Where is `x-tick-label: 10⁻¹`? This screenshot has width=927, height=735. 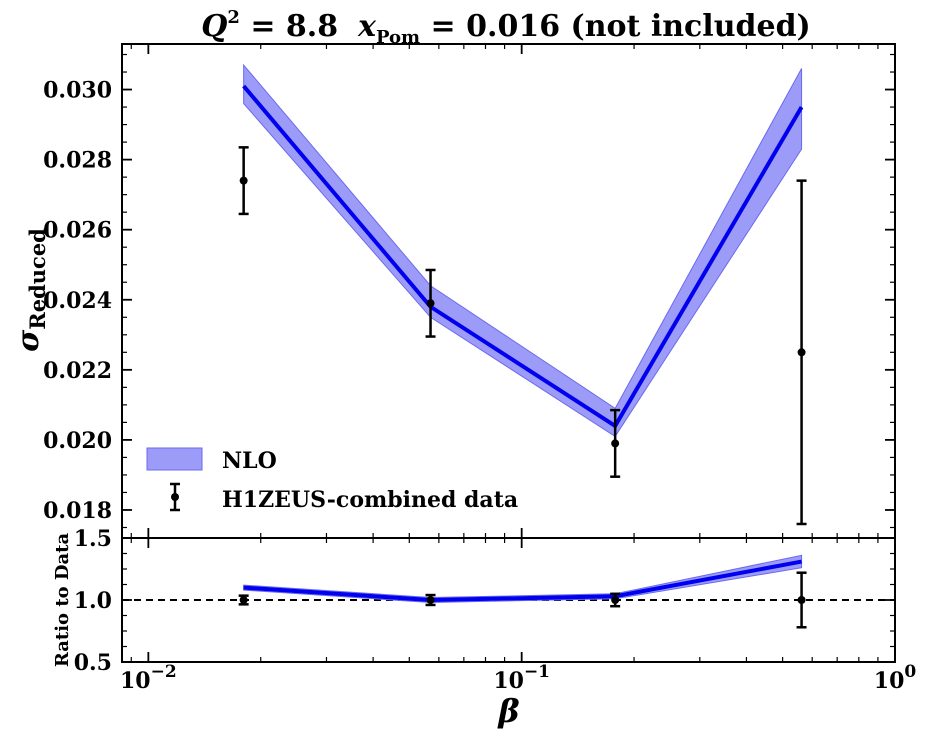
x-tick-label: 10⁻¹ is located at coordinates (521, 678).